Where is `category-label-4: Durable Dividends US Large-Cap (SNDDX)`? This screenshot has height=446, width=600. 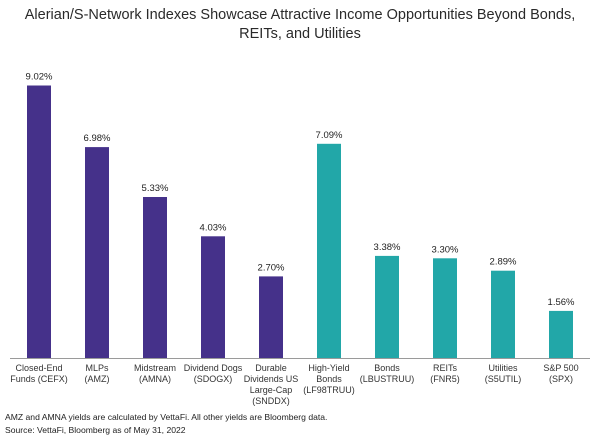 category-label-4: Durable Dividends US Large-Cap (SNDDX) is located at coordinates (271, 384).